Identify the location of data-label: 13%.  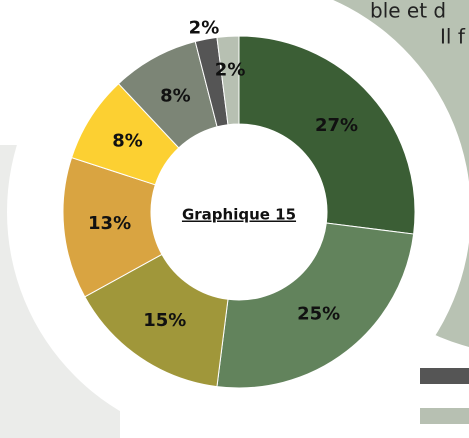
(109, 223).